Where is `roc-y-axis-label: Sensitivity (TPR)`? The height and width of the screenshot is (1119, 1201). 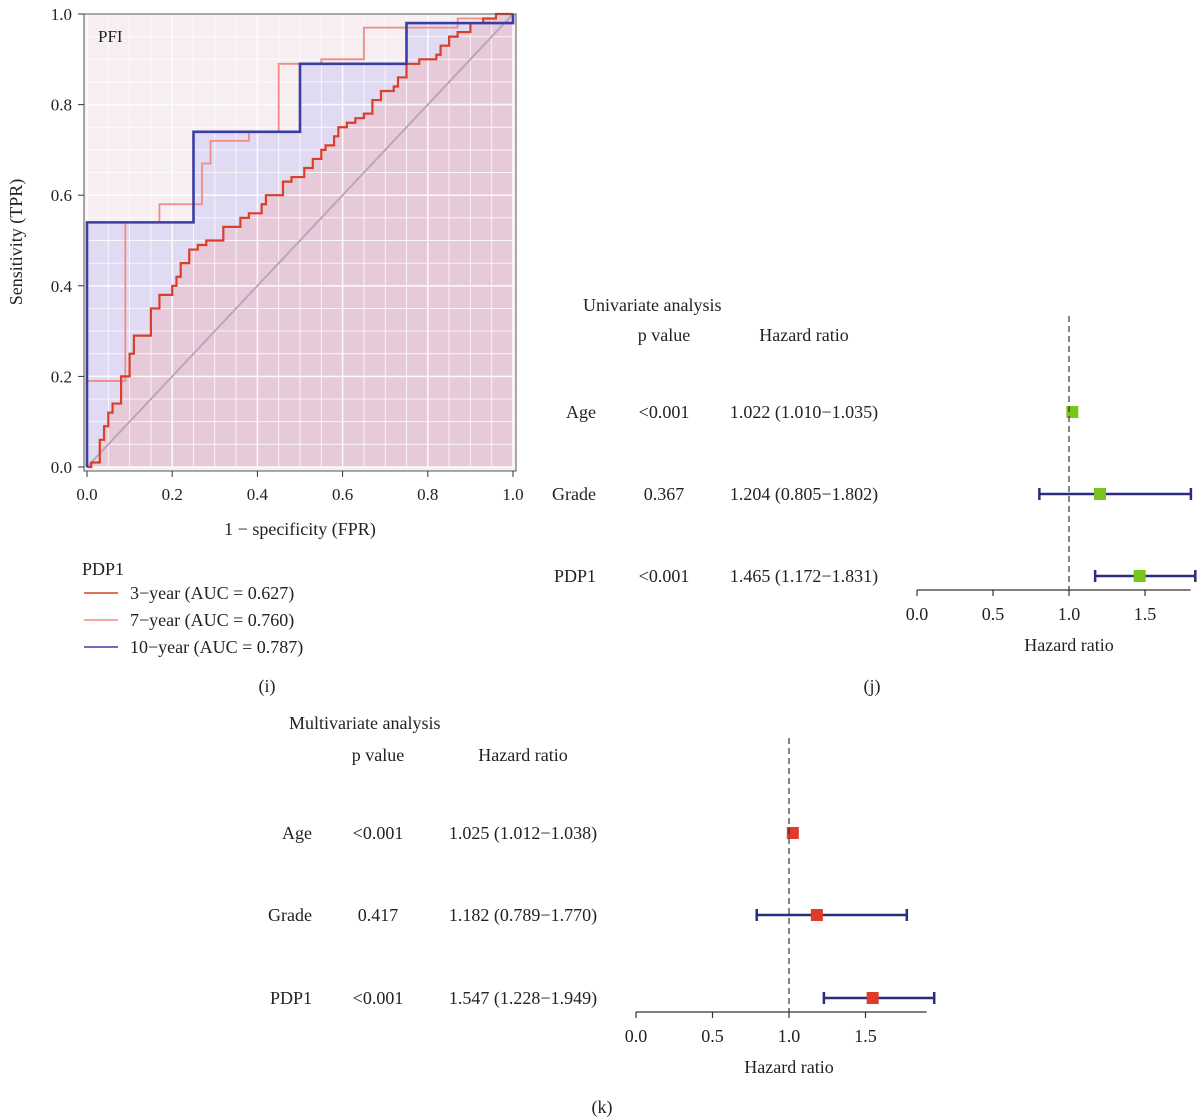 roc-y-axis-label: Sensitivity (TPR) is located at coordinates (16, 242).